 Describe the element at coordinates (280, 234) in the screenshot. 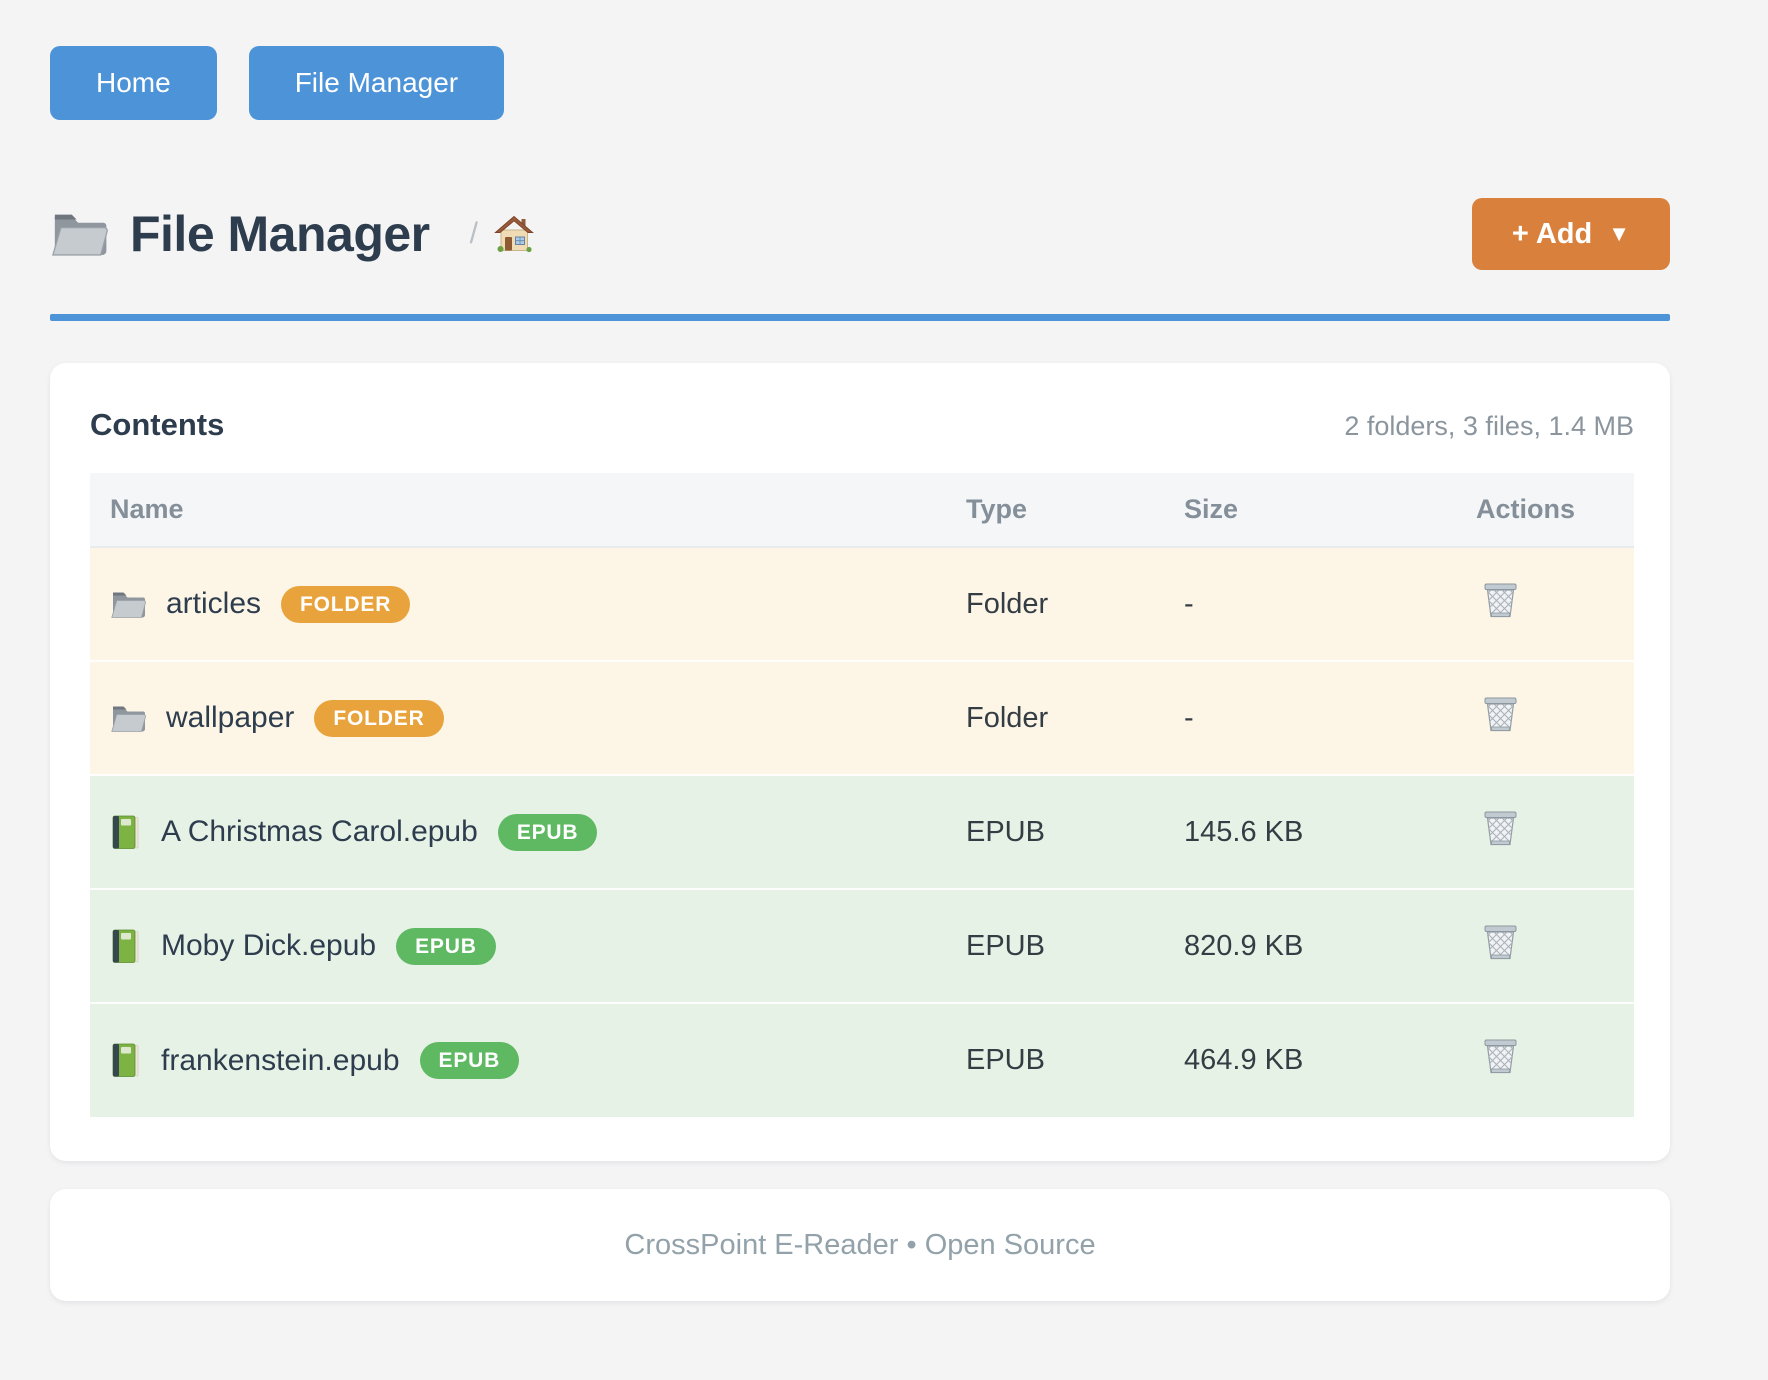

I see `page-title: File Manager` at that location.